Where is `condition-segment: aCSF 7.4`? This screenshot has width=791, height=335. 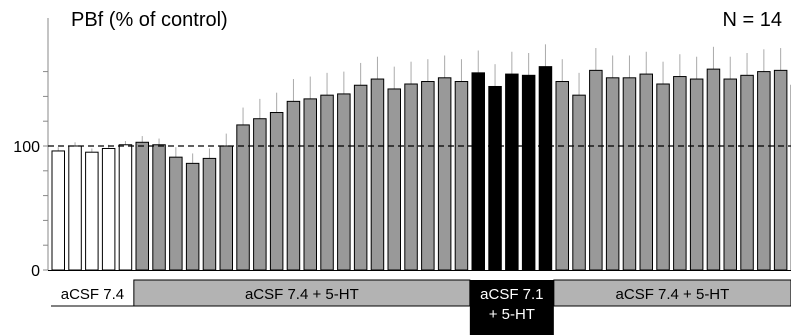 condition-segment: aCSF 7.4 is located at coordinates (92, 293).